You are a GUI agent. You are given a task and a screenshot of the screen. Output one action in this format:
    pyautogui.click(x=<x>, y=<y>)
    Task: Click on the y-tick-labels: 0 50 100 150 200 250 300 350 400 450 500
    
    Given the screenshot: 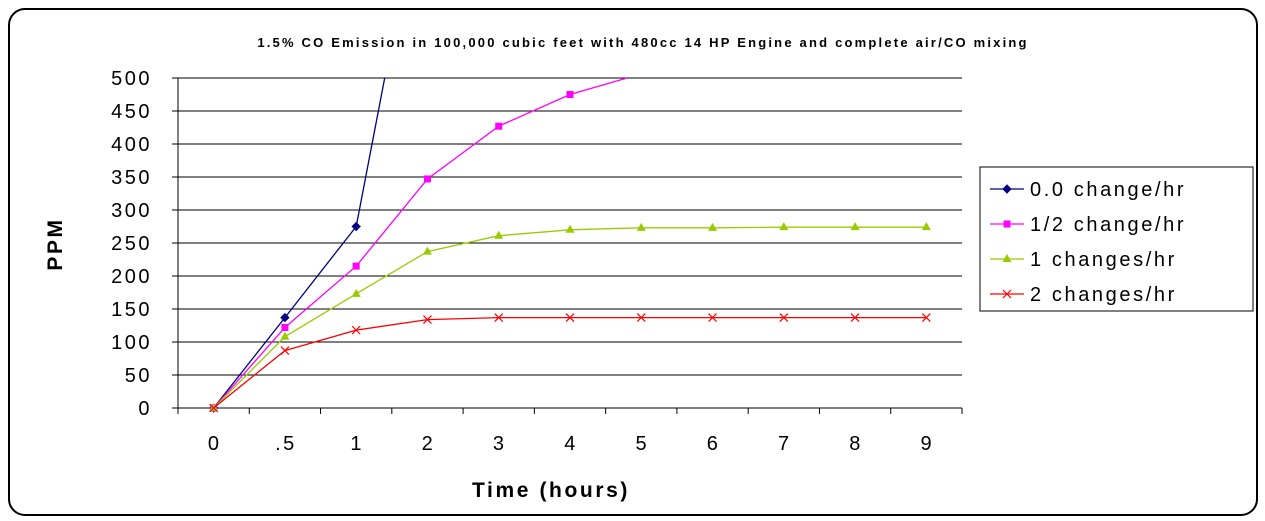 What is the action you would take?
    pyautogui.click(x=131, y=244)
    